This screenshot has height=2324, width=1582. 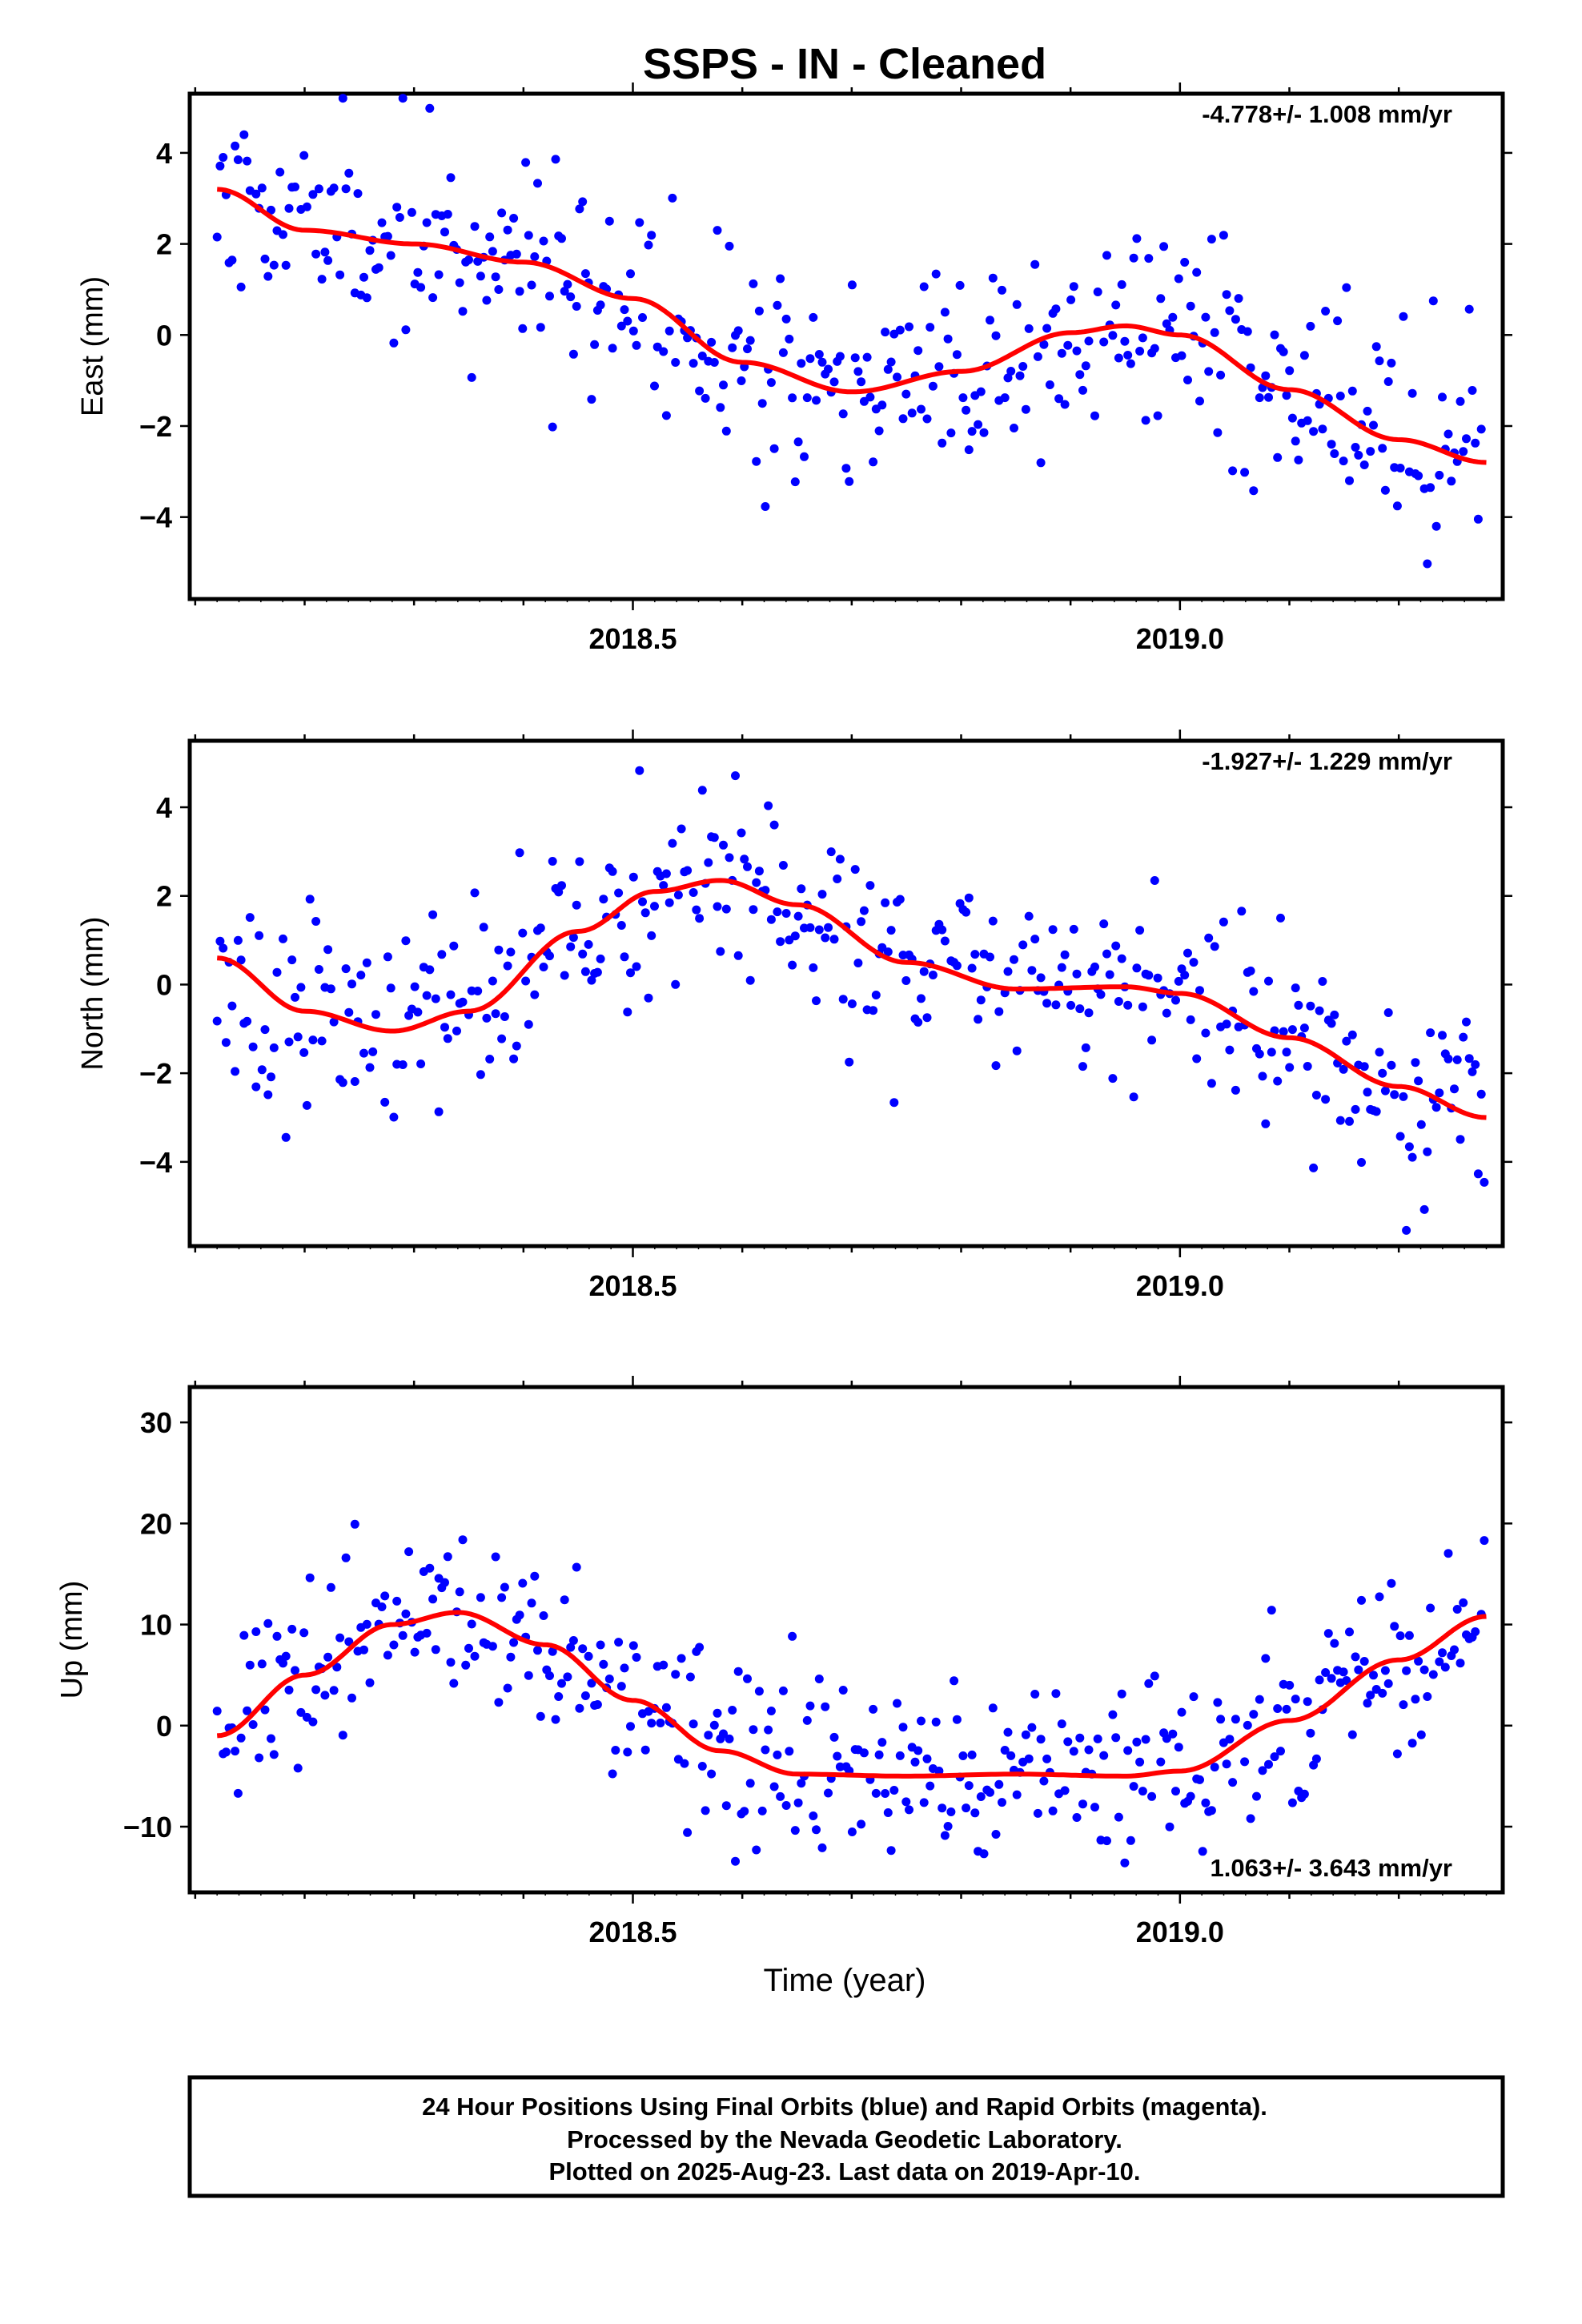 I want to click on up-y-tick-label: 20, so click(x=156, y=1524).